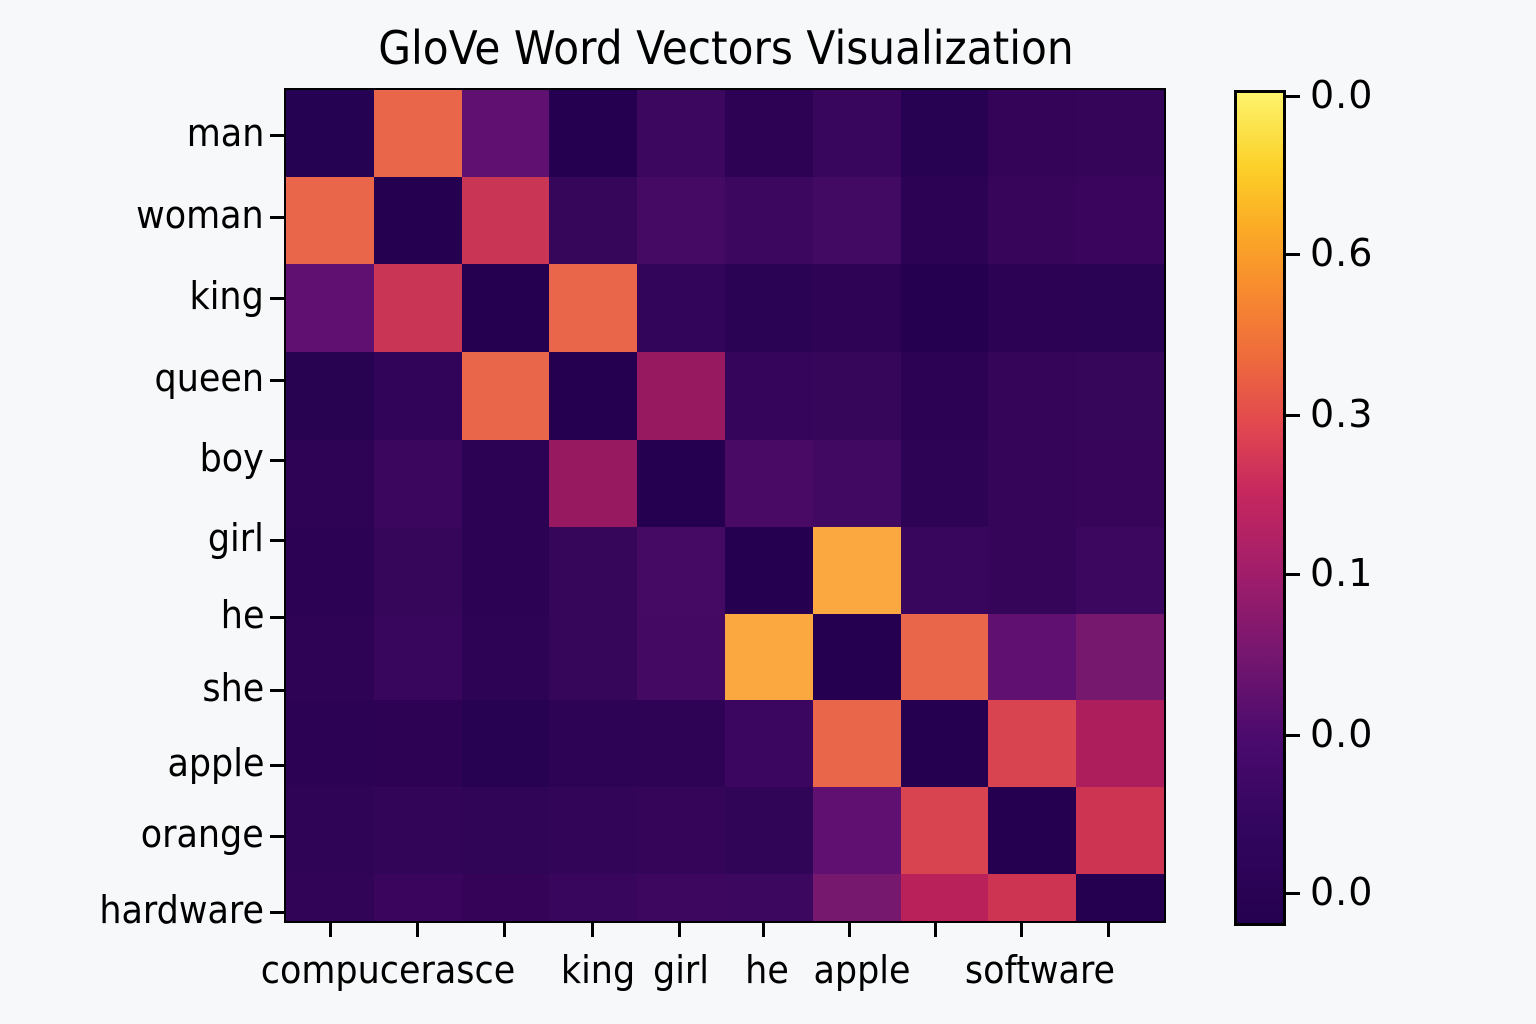 The width and height of the screenshot is (1536, 1024). Describe the element at coordinates (598, 970) in the screenshot. I see `x-tick-label: king` at that location.